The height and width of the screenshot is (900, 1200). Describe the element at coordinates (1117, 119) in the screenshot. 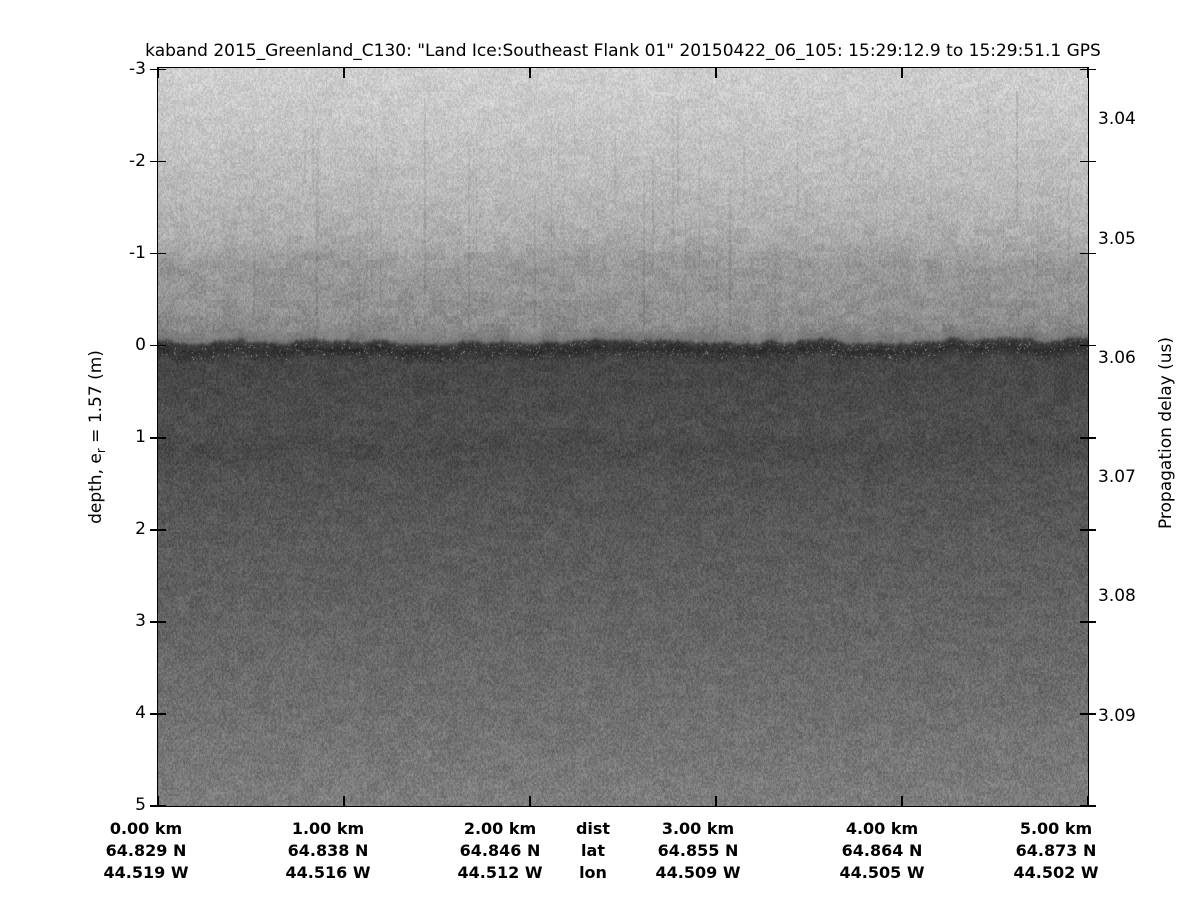

I see `right-axis-tick-label: 3.04` at that location.